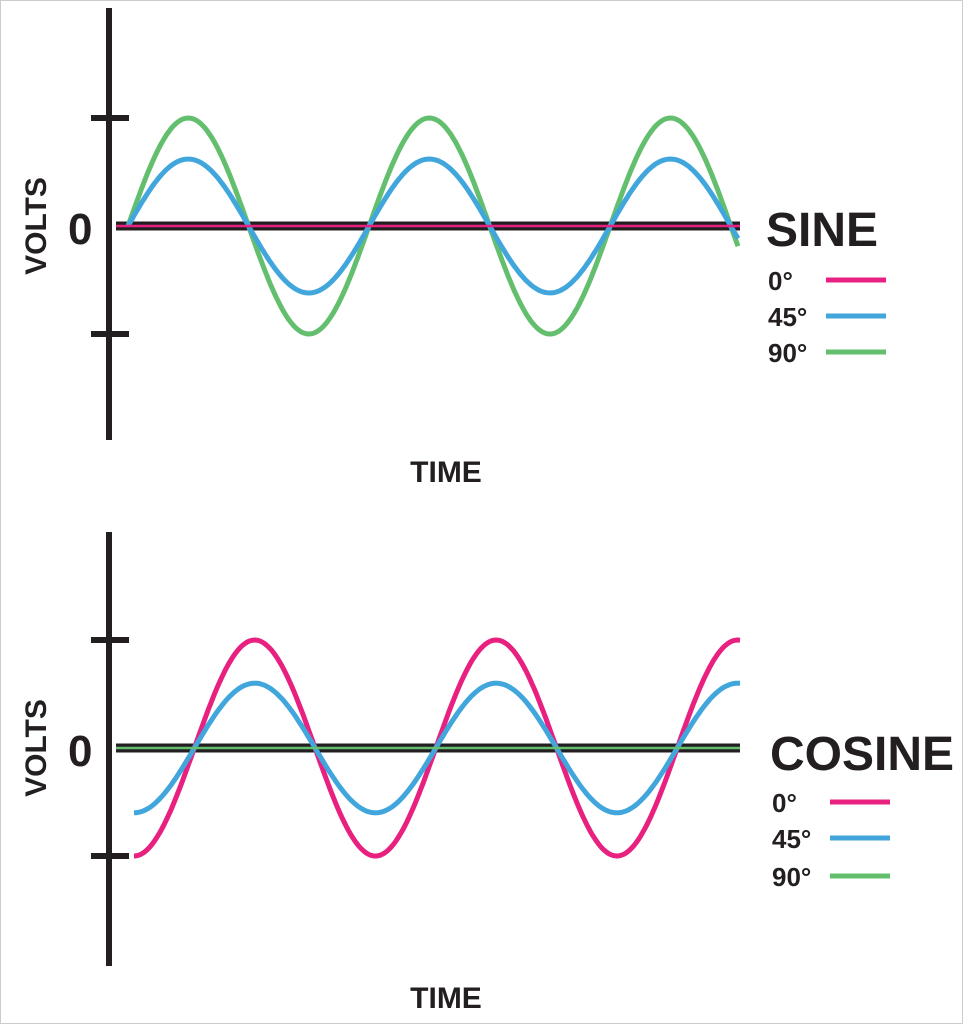 The image size is (963, 1024). Describe the element at coordinates (862, 754) in the screenshot. I see `legend-title: COSINE` at that location.